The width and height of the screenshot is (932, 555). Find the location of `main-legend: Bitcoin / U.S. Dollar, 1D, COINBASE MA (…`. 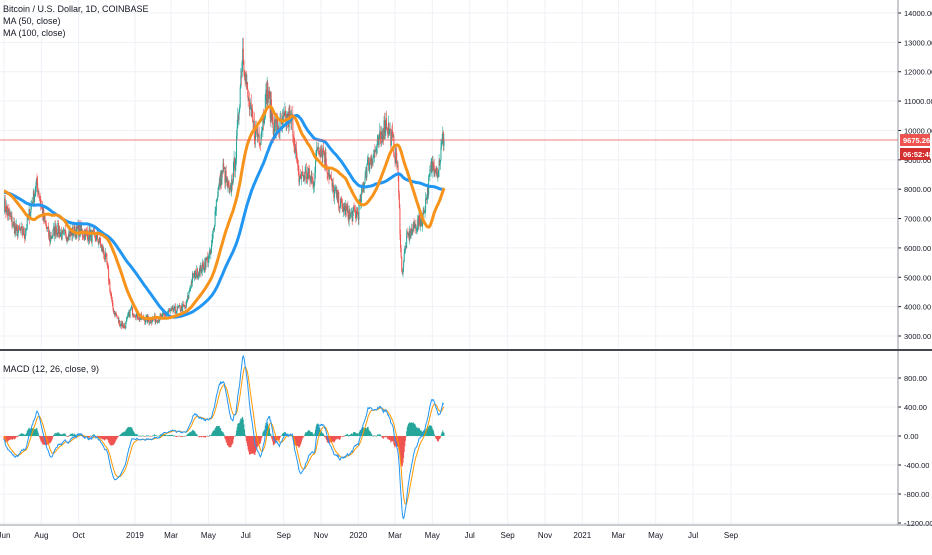

main-legend: Bitcoin / U.S. Dollar, 1D, COINBASE MA (… is located at coordinates (76, 21).